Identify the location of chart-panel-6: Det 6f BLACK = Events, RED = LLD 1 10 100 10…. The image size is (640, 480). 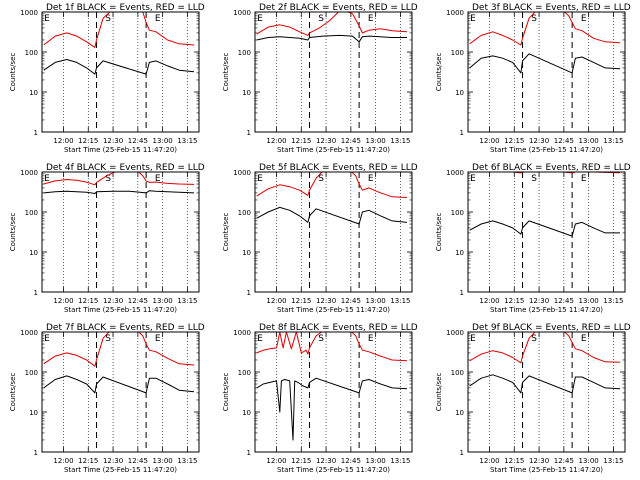
(533, 238).